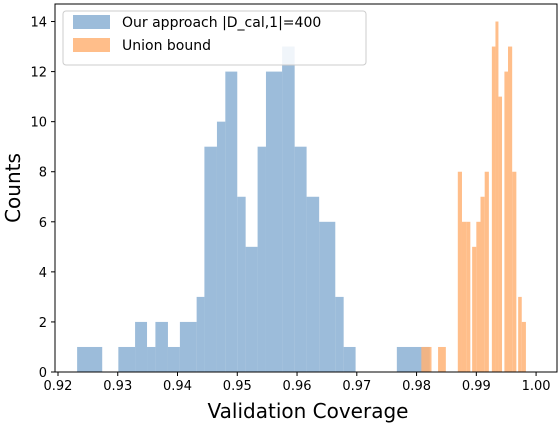  What do you see at coordinates (221, 23) in the screenshot?
I see `legend-label-0: Our approach |D_cal,1|=400` at bounding box center [221, 23].